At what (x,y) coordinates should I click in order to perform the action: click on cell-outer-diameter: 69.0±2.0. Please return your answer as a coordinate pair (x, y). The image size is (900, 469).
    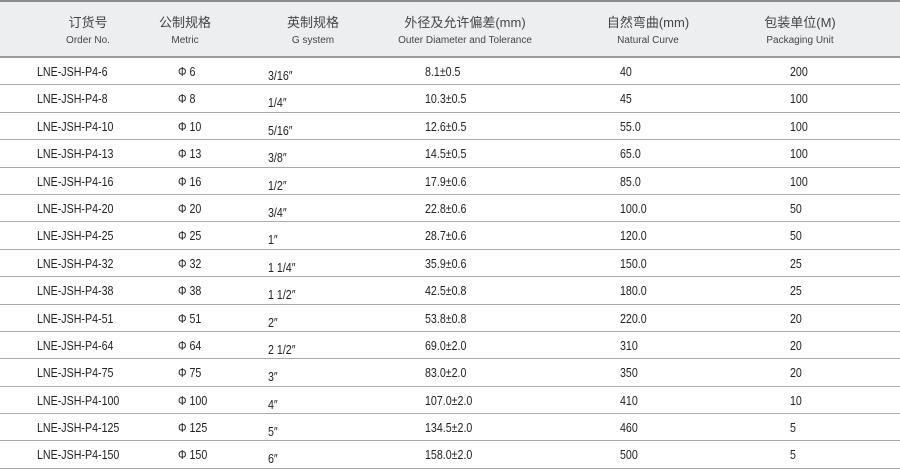
    Looking at the image, I should click on (446, 345).